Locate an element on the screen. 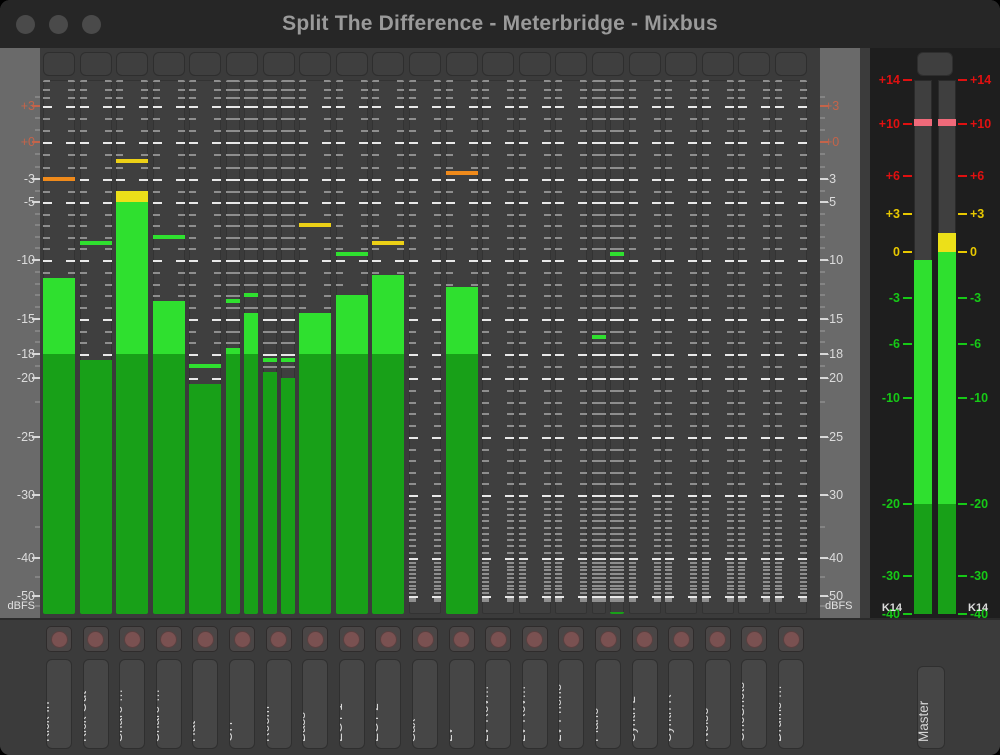 Image resolution: width=1000 pixels, height=755 pixels. peak-hold-marker is located at coordinates (599, 336).